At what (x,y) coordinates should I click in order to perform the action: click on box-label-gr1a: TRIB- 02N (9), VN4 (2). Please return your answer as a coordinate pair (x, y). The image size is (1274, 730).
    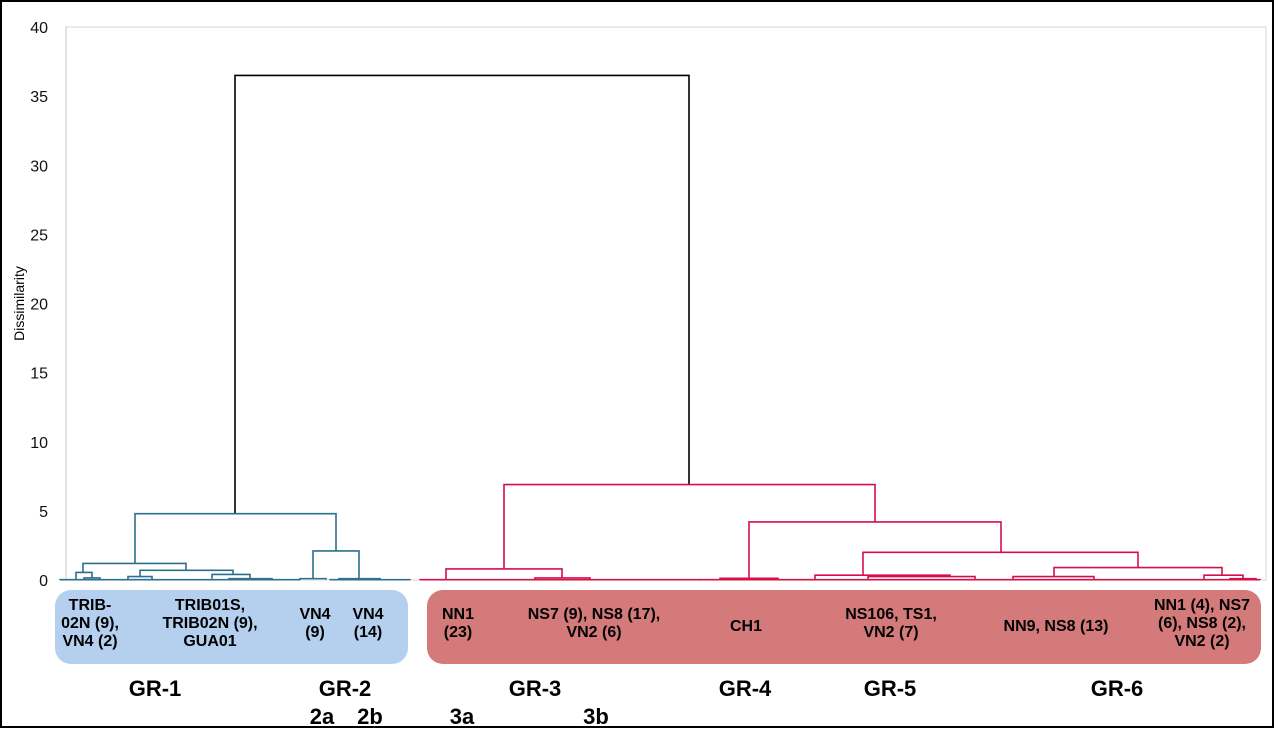
    Looking at the image, I should click on (90, 624).